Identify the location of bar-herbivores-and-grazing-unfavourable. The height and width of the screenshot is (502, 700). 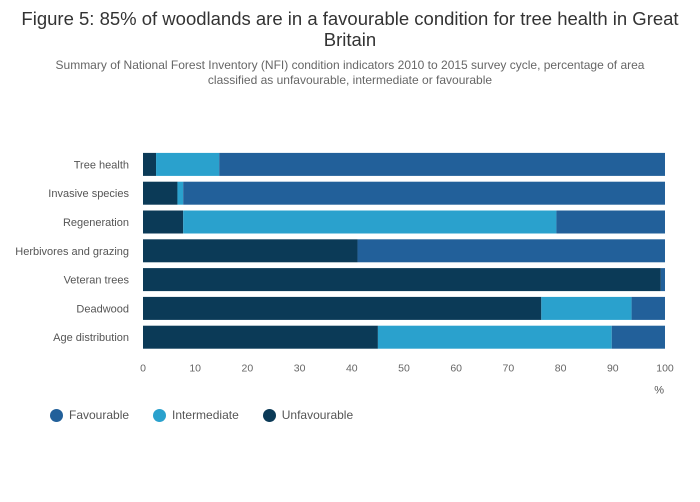
(250, 251).